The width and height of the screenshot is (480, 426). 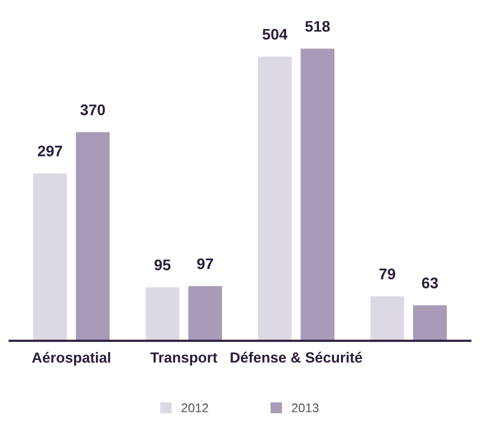 What do you see at coordinates (71, 359) in the screenshot?
I see `x-tick-label: Aérospatial` at bounding box center [71, 359].